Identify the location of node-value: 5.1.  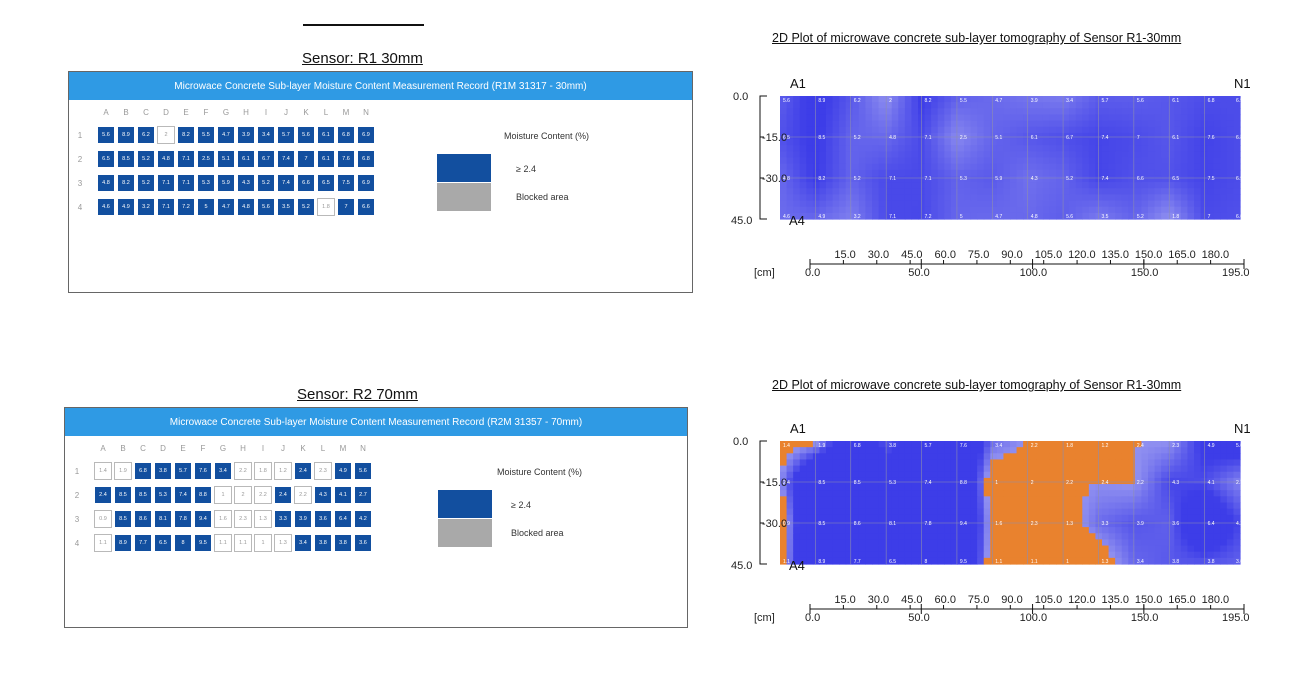
(998, 138).